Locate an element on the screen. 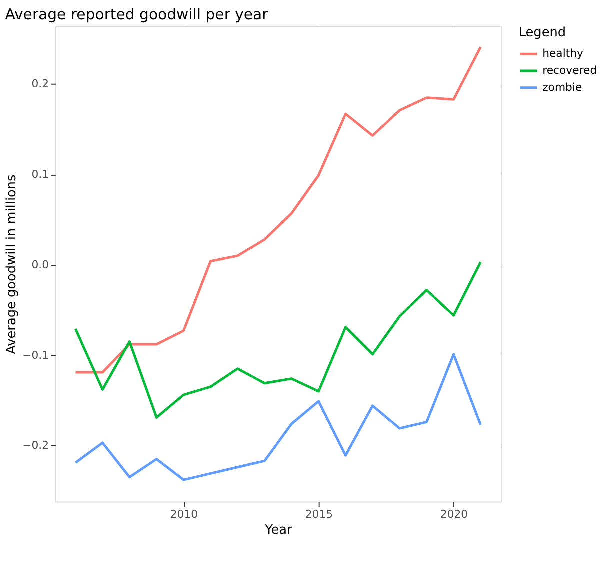 The image size is (603, 575). y-axis-title: Average goodwill in millions is located at coordinates (12, 264).